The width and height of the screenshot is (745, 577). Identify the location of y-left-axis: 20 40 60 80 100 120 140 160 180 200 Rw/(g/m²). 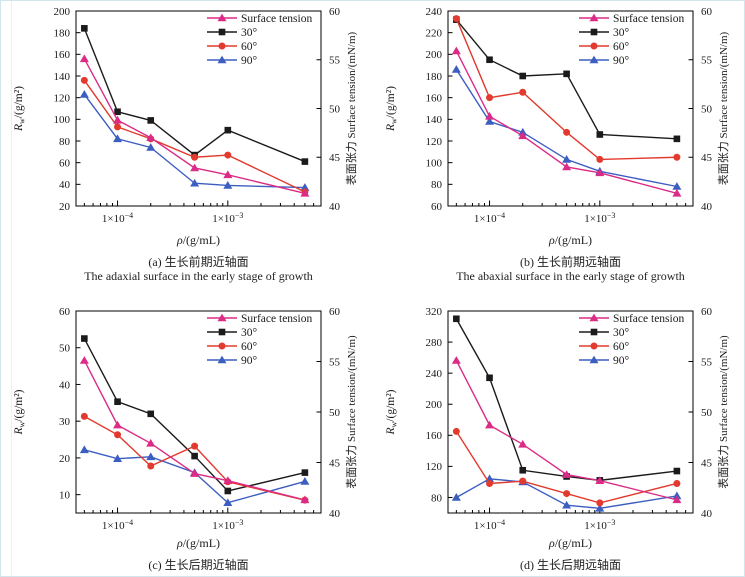
(47, 109).